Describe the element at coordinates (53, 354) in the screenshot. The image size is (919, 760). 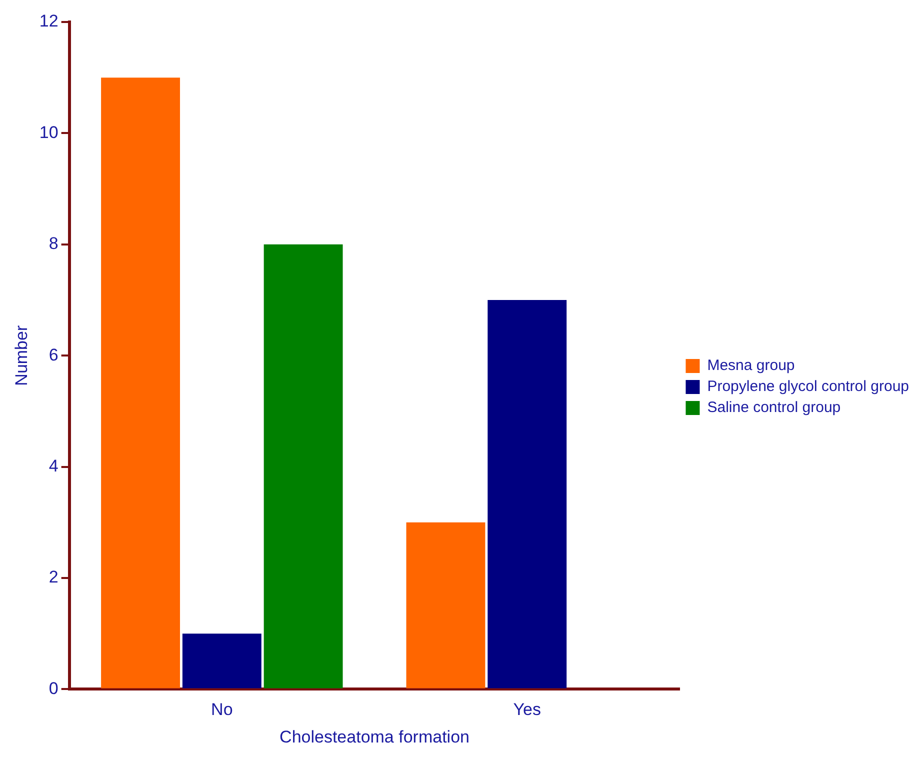
I see `y-tick-label: 6` at that location.